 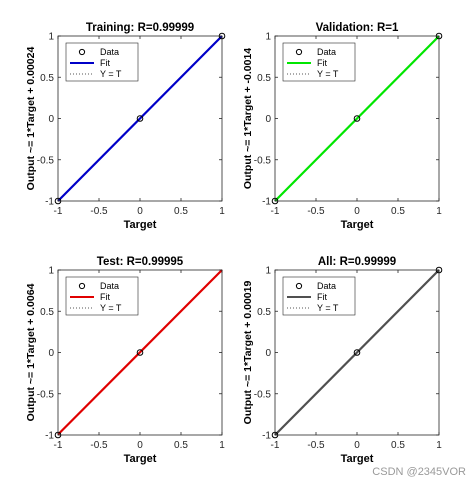 What do you see at coordinates (31, 119) in the screenshot?
I see `y-axis-label: Output ~= 1*Target + 0.00024` at bounding box center [31, 119].